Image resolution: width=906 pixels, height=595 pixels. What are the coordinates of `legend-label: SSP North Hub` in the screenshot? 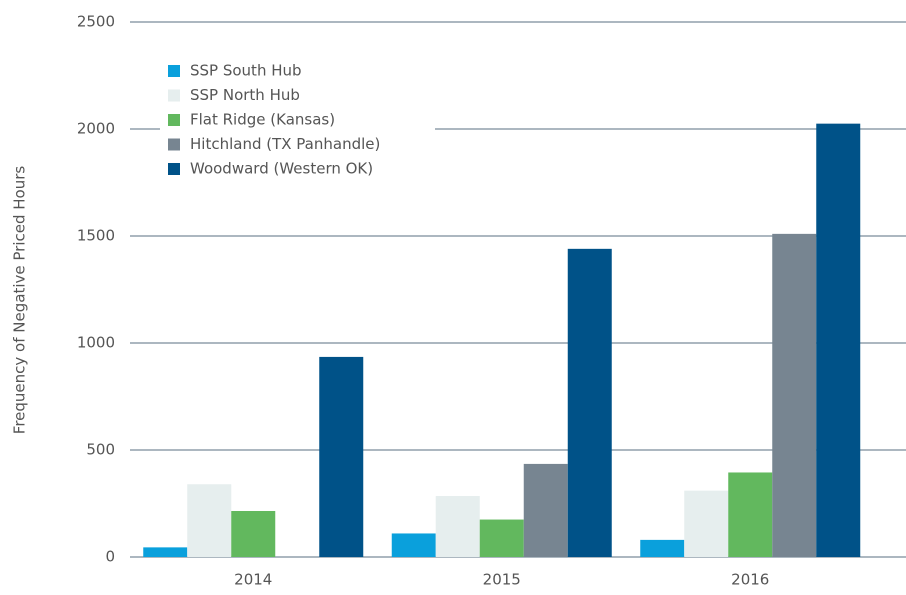 It's located at (245, 95).